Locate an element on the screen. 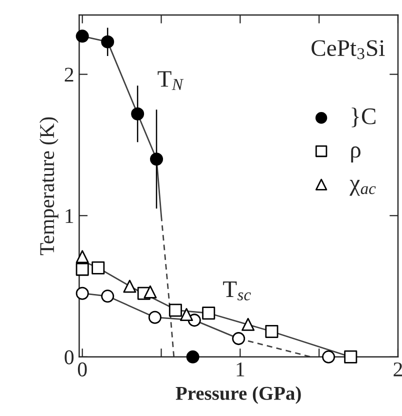  legend-label: χ$_{ac}$ is located at coordinates (363, 188).